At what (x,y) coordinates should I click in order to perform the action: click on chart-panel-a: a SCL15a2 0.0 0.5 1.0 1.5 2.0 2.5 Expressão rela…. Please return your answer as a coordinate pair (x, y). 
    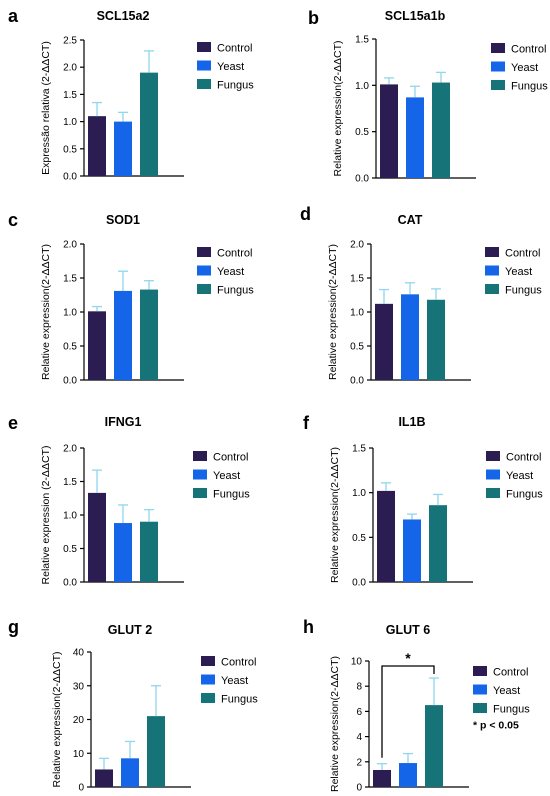
    Looking at the image, I should click on (131, 94).